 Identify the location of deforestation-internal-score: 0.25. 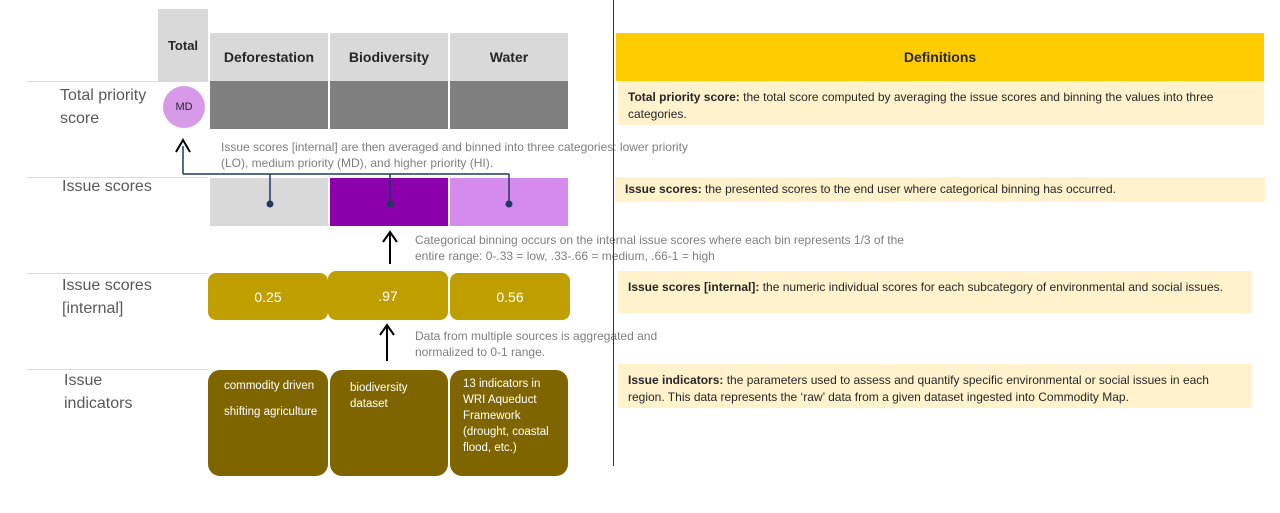
(268, 296).